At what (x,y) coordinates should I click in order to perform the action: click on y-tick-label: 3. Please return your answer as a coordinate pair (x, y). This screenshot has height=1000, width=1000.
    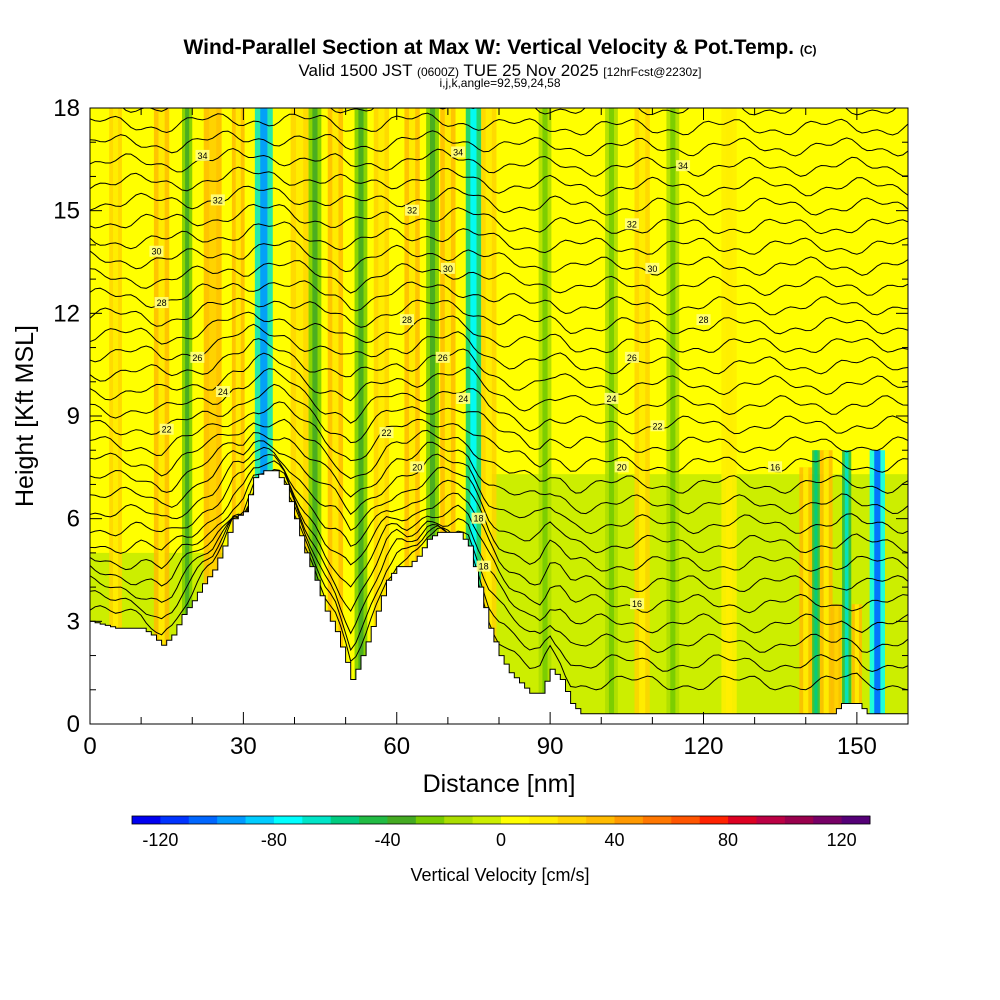
    Looking at the image, I should click on (73, 621).